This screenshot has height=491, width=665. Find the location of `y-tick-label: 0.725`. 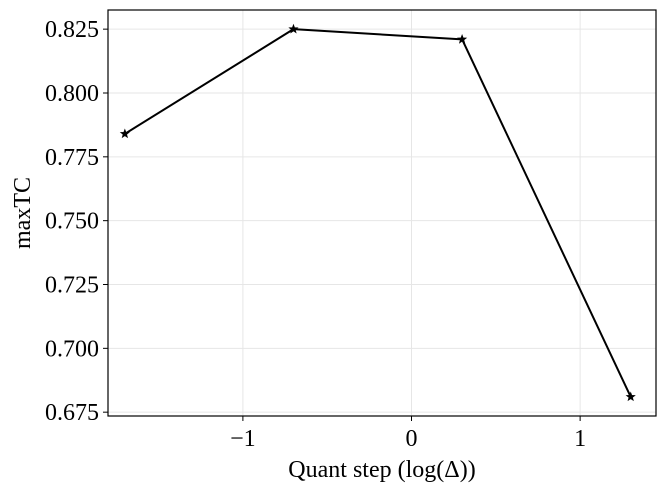

y-tick-label: 0.725 is located at coordinates (72, 285).